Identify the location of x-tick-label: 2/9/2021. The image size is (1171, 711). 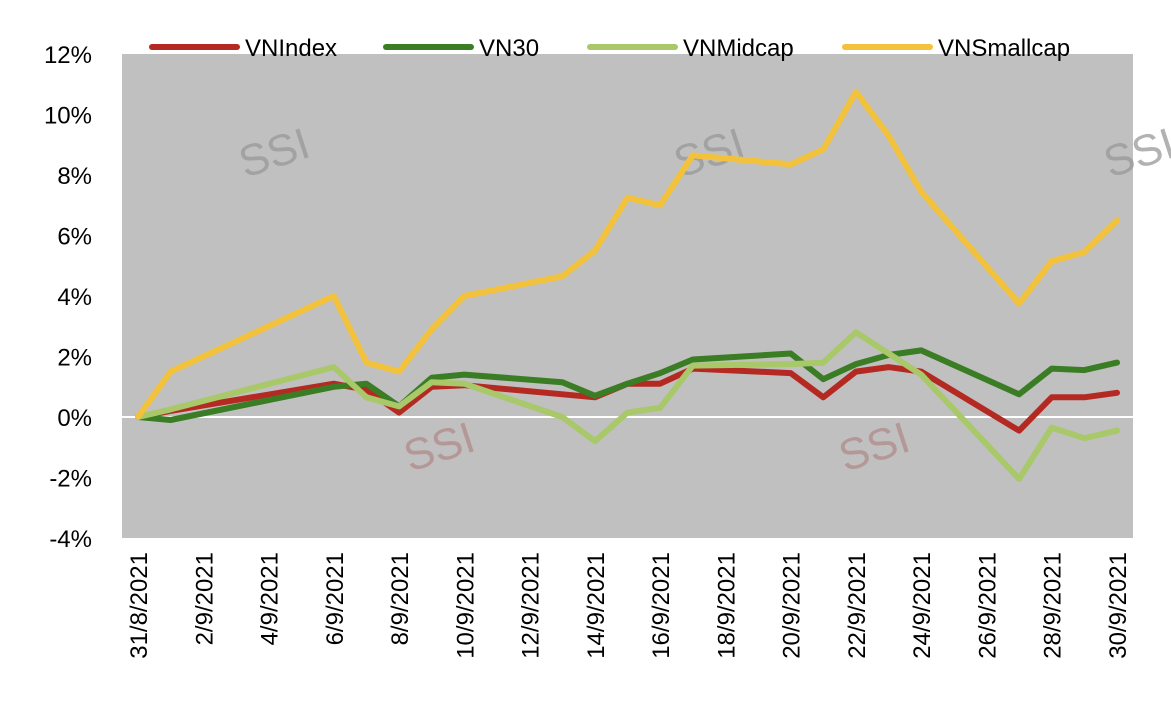
(204, 598).